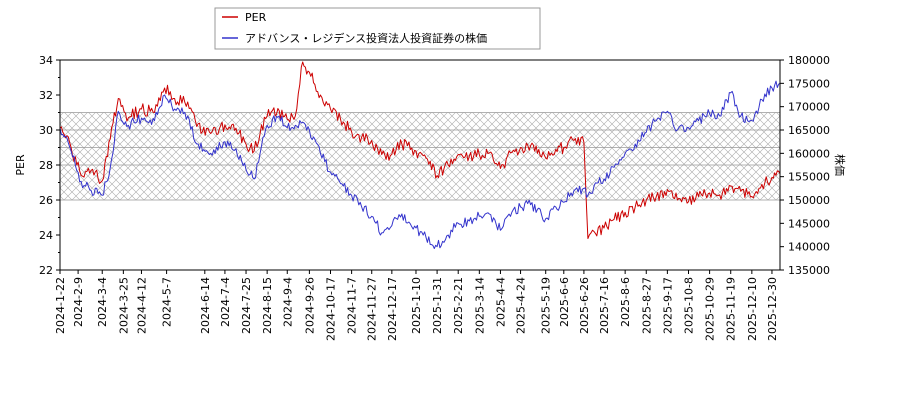 Image resolution: width=900 pixels, height=404 pixels. Describe the element at coordinates (102, 302) in the screenshot. I see `x-tick-label: 2024-3-4` at that location.